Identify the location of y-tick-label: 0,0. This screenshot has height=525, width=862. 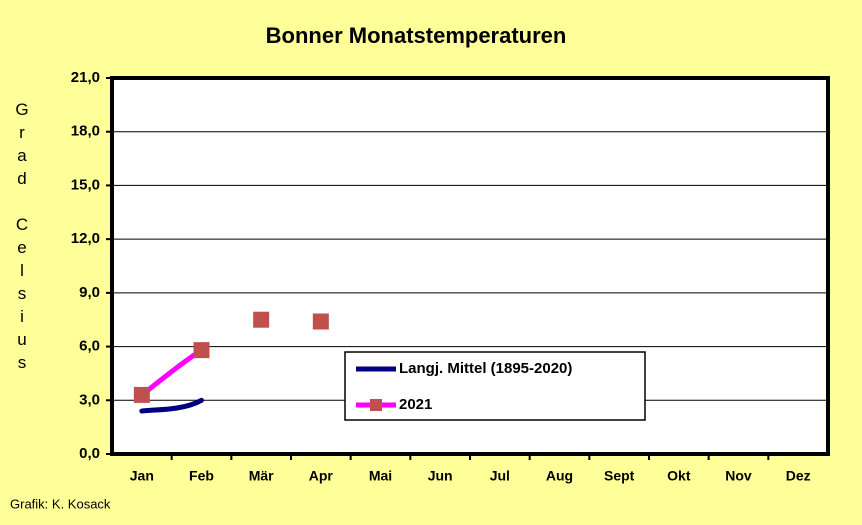
(89, 453).